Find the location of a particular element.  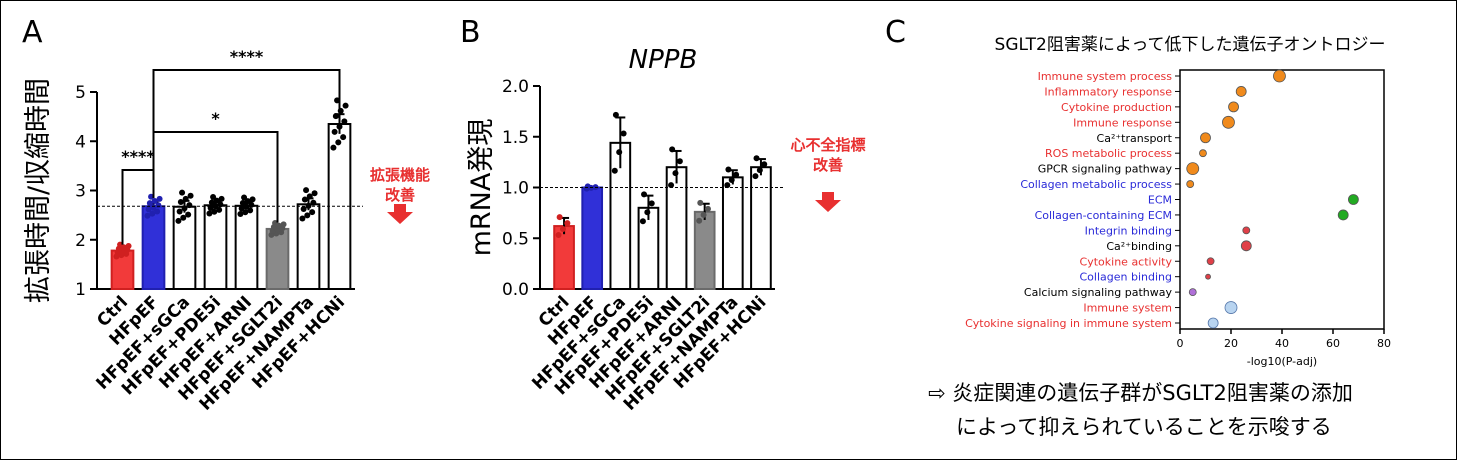

y-tick-label: 2 is located at coordinates (80, 241).